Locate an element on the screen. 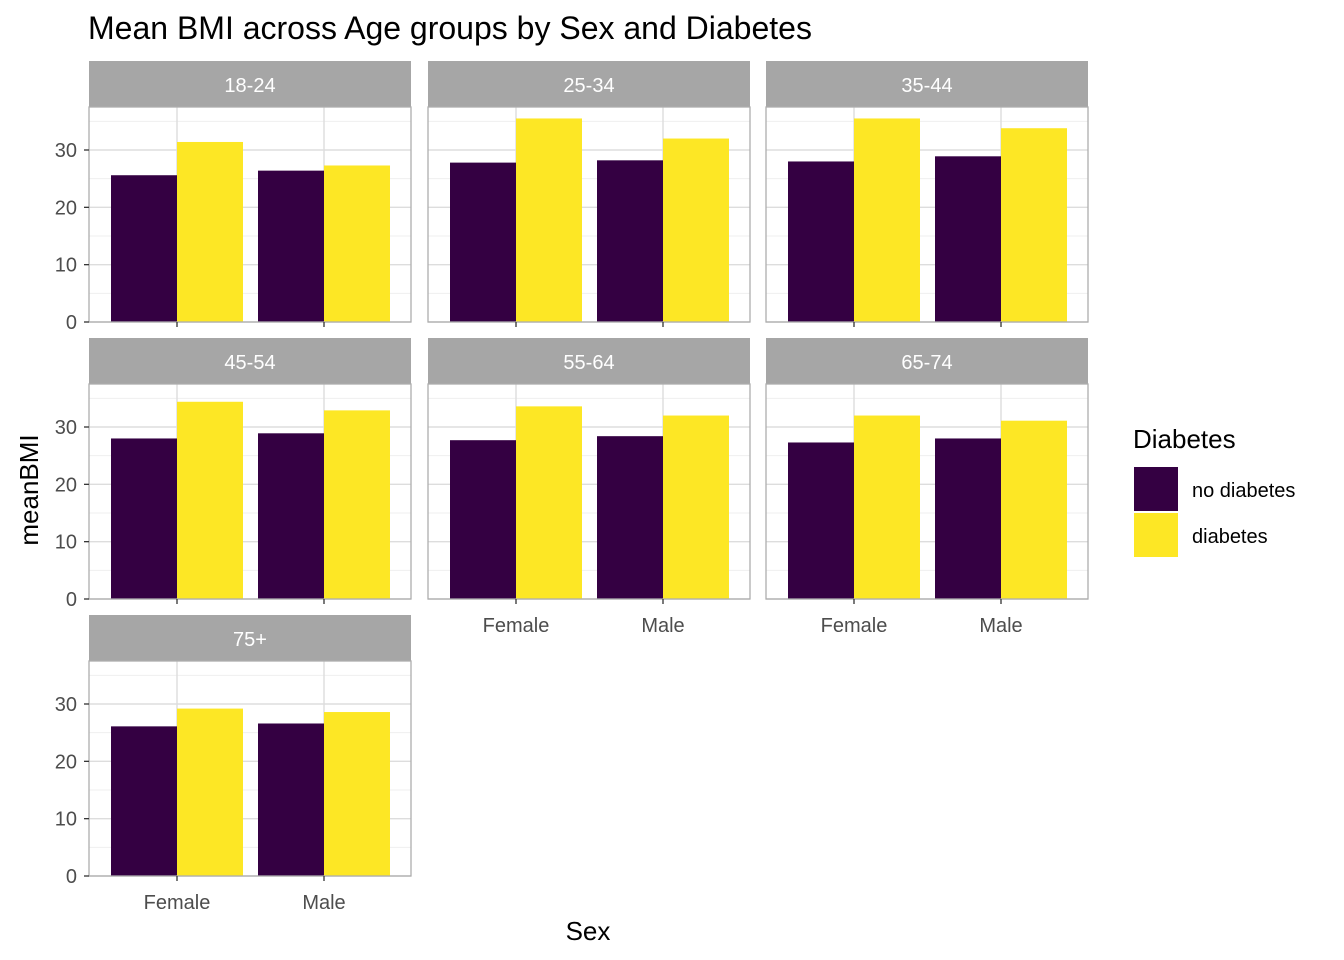 The width and height of the screenshot is (1344, 960). facet-strip-label: 45-54 is located at coordinates (249, 363).